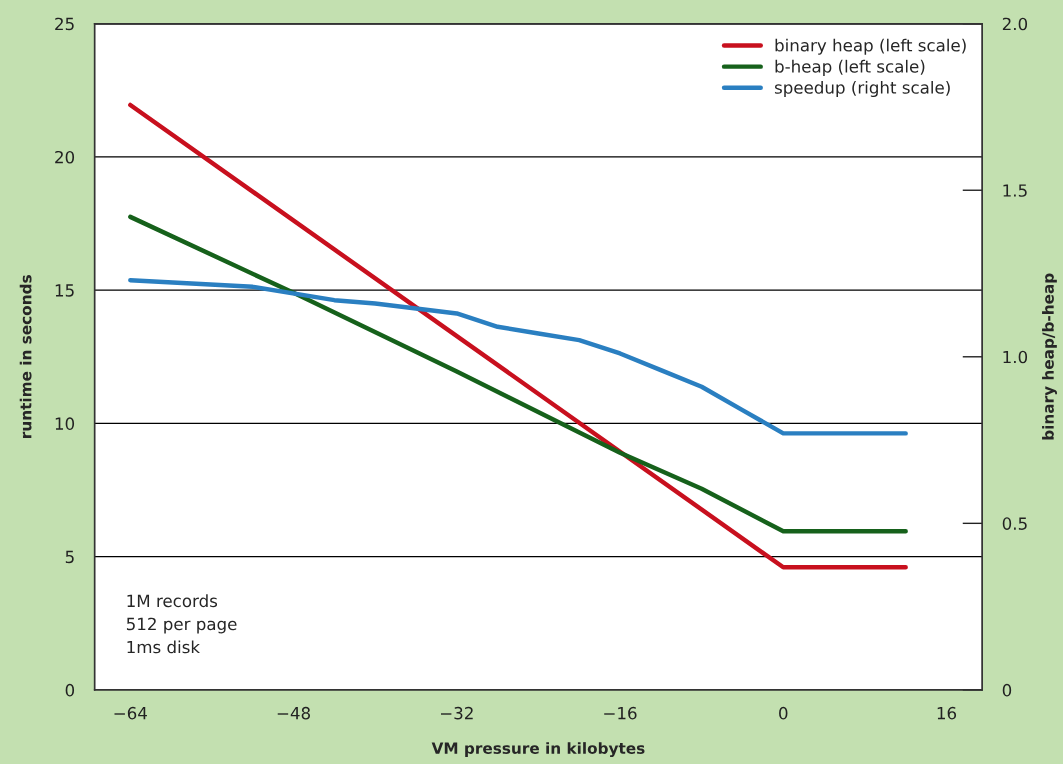 The height and width of the screenshot is (764, 1063). I want to click on annotation: 1M records 512 per page 1ms disk, so click(181, 624).